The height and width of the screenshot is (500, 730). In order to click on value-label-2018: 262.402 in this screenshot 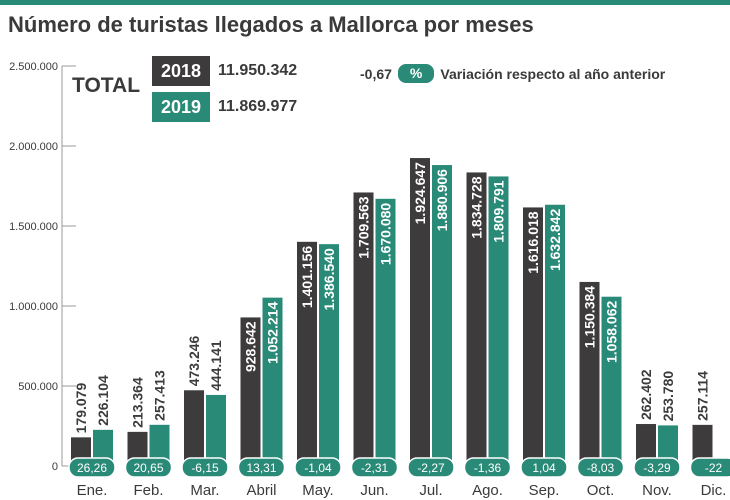, I will do `click(646, 394)`.